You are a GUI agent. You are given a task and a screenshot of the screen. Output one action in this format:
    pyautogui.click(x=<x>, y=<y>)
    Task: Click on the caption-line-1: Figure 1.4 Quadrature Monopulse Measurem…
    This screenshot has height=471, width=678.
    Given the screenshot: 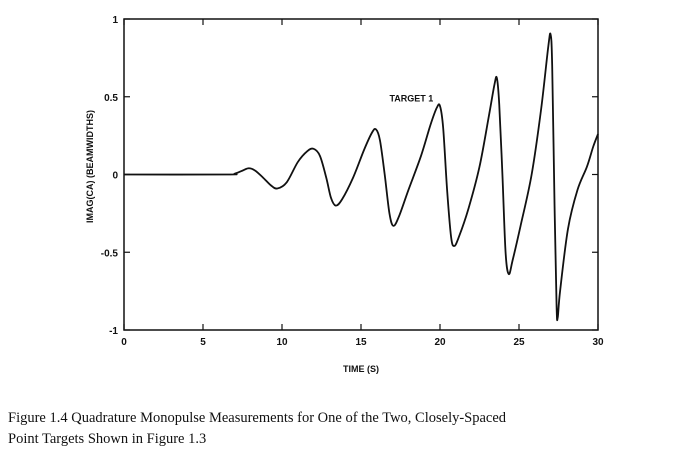 What is the action you would take?
    pyautogui.click(x=257, y=418)
    